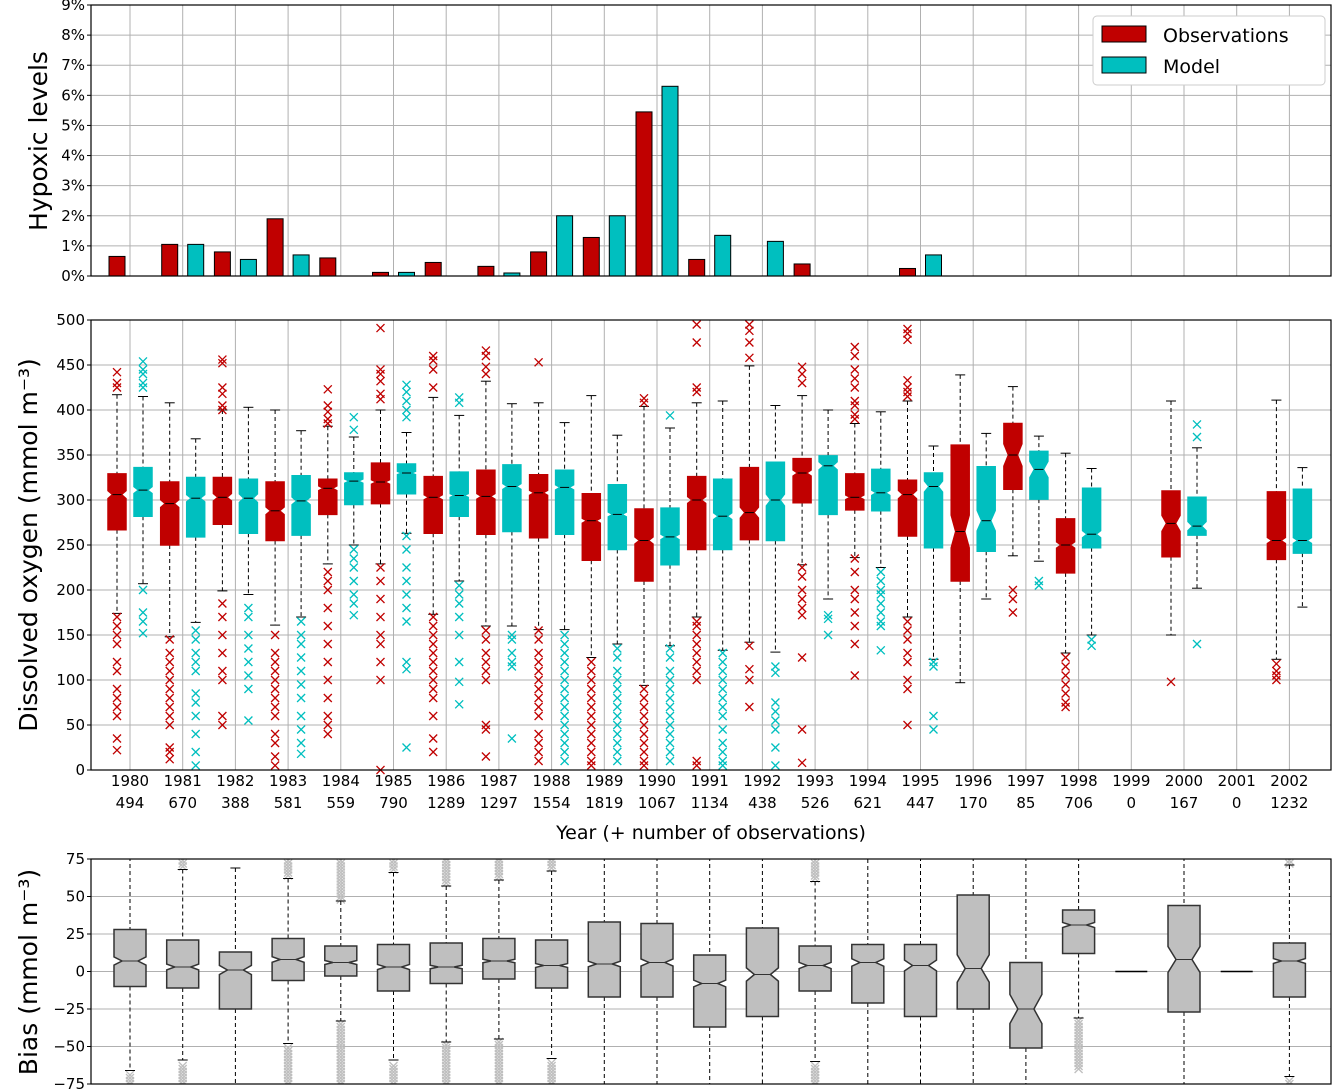 This screenshot has width=1333, height=1091. What do you see at coordinates (1013, 599) in the screenshot?
I see `box-observations-1997-outlier` at bounding box center [1013, 599].